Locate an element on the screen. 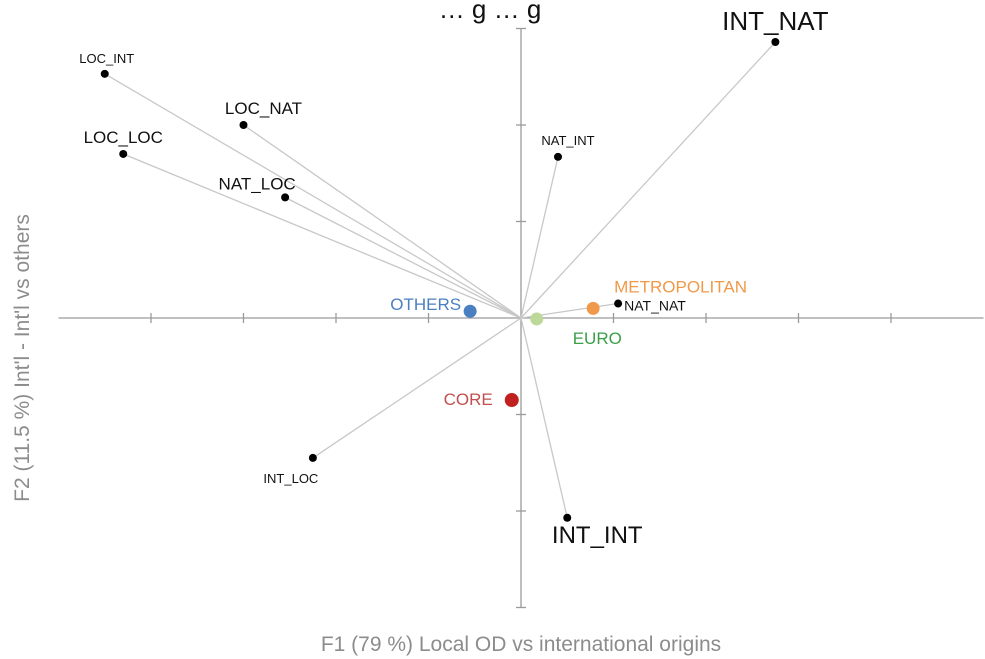 Image resolution: width=985 pixels, height=659 pixels. chart-title: … g … g is located at coordinates (490, 12).